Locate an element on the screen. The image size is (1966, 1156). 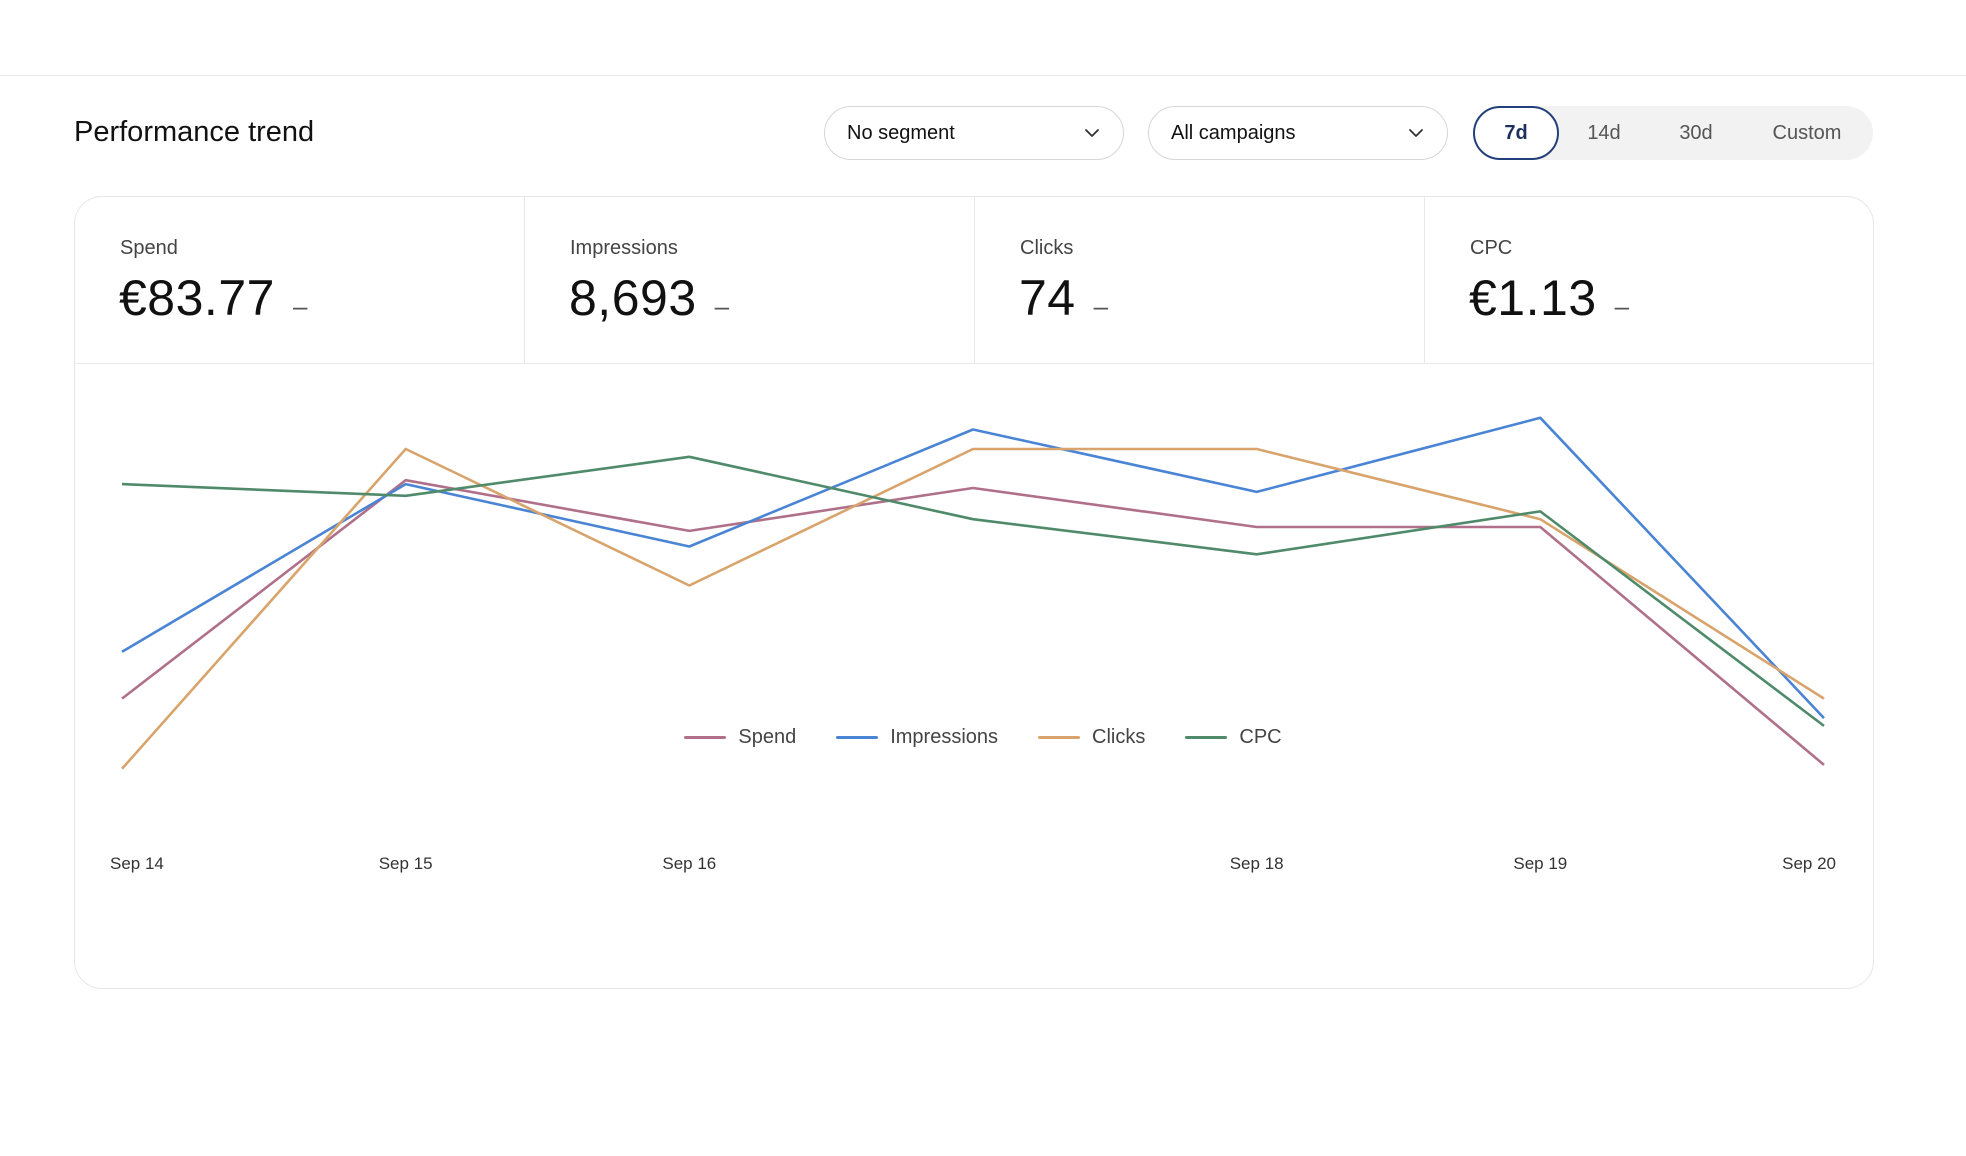
date-range-tabs: 7d 14d 30d Custom is located at coordinates (1673, 133).